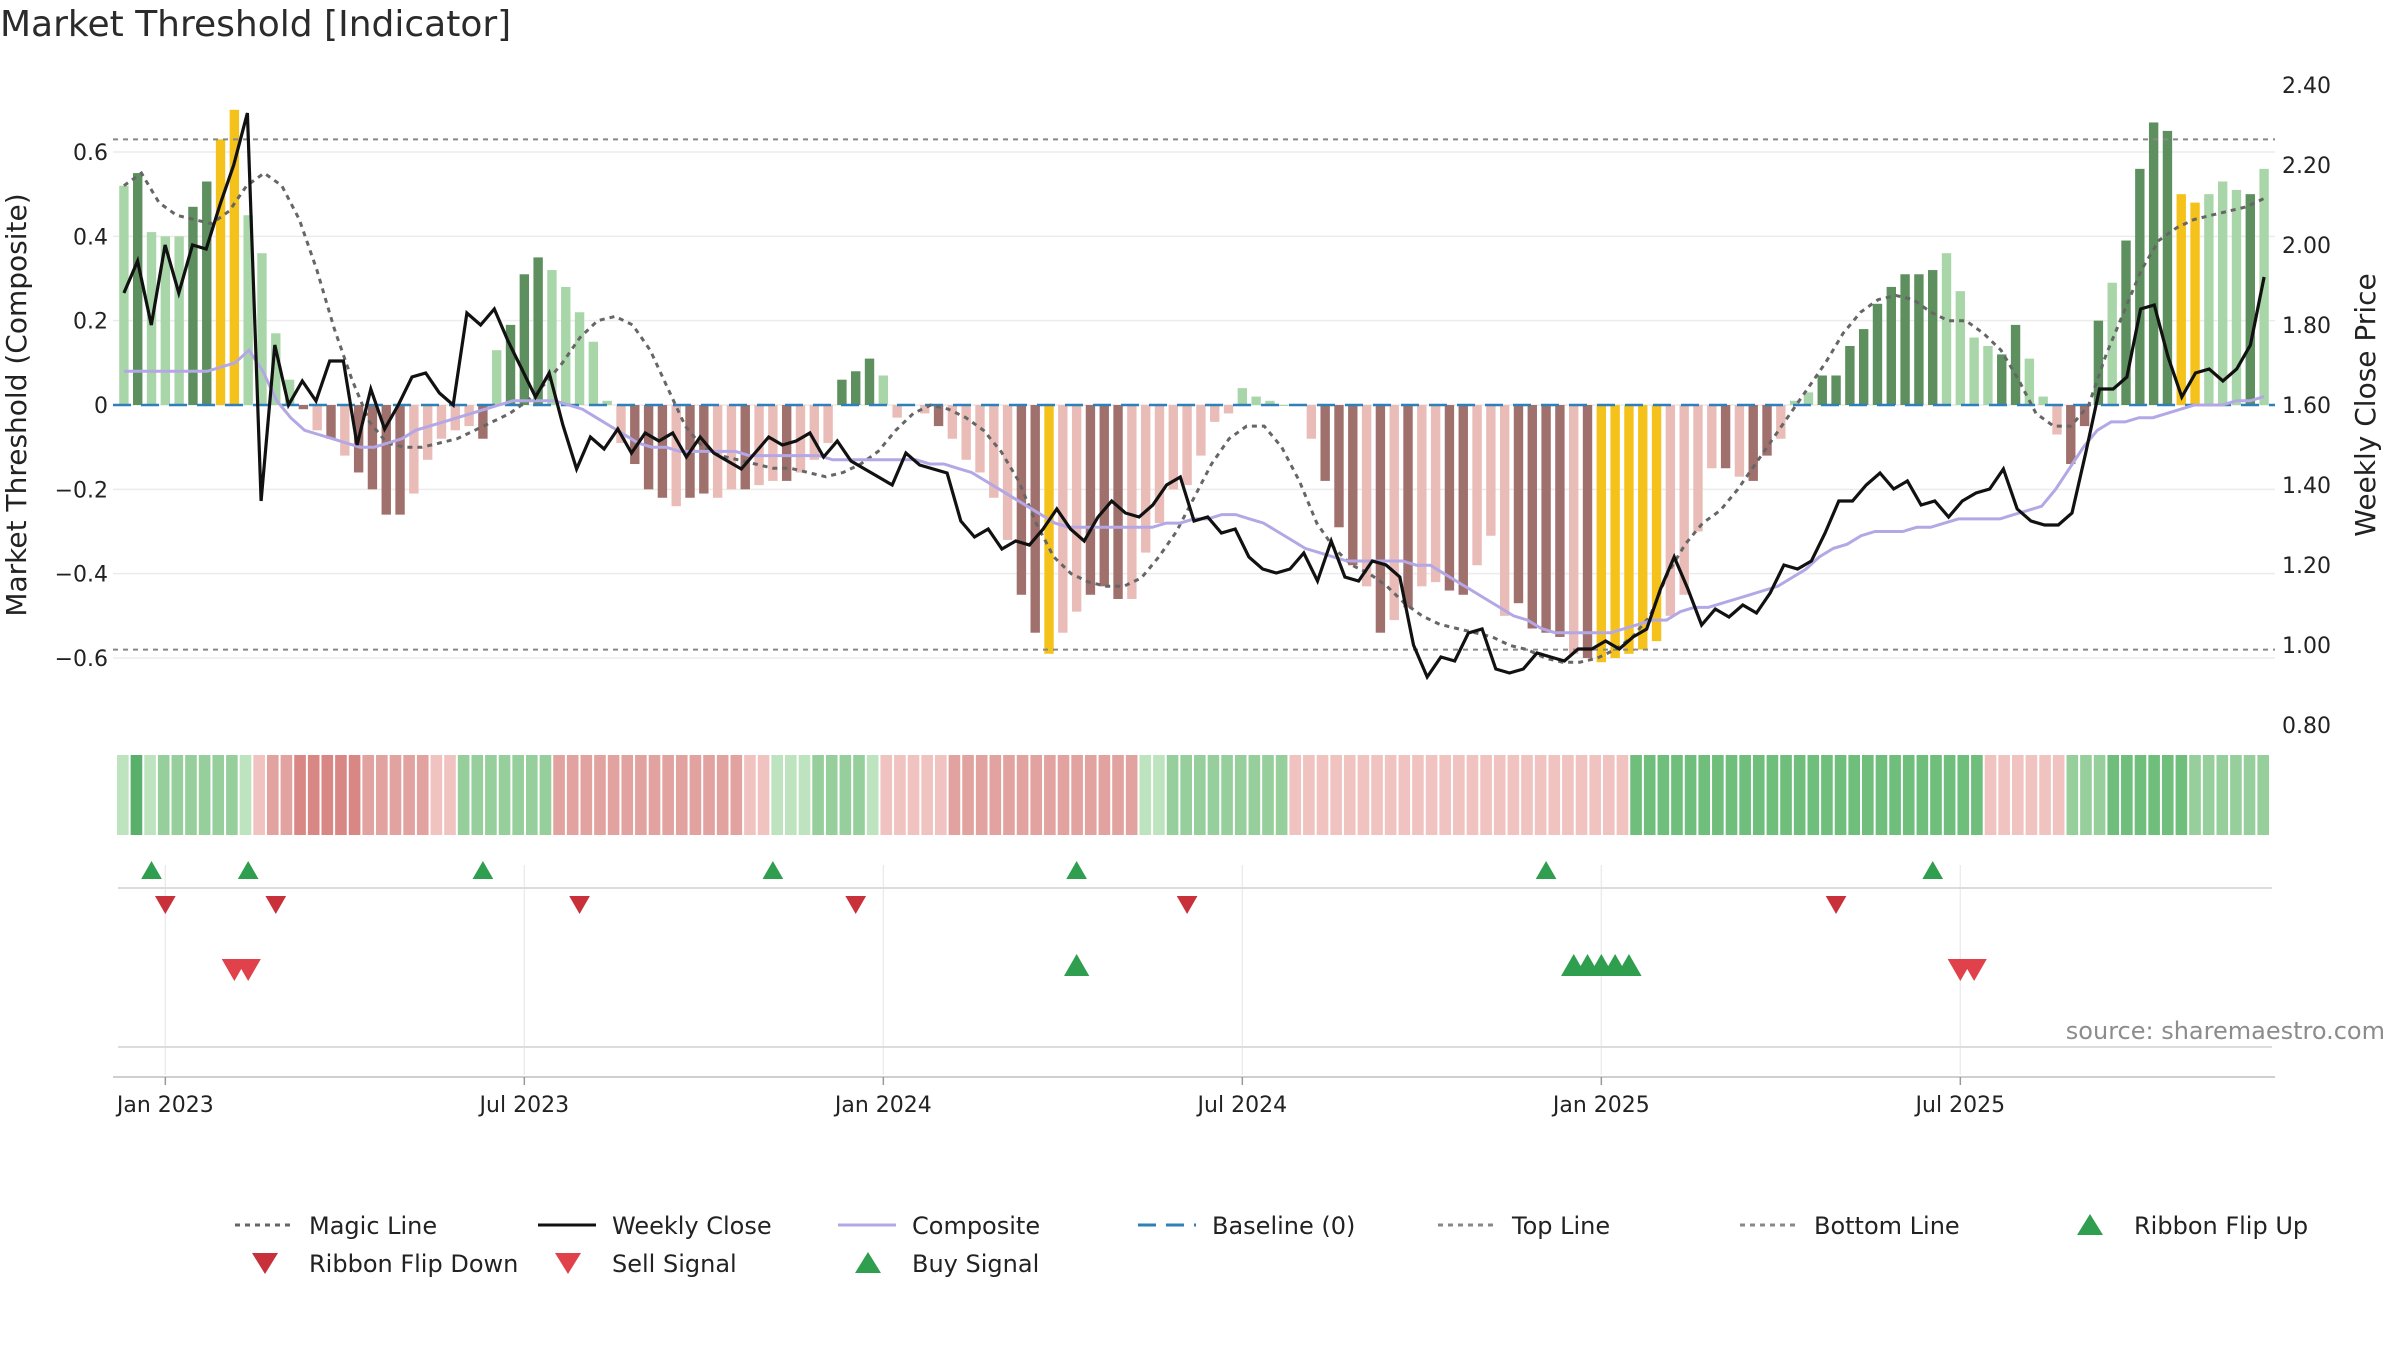 This screenshot has height=1350, width=2400. What do you see at coordinates (868, 1262) in the screenshot?
I see `triangle-up-icon` at bounding box center [868, 1262].